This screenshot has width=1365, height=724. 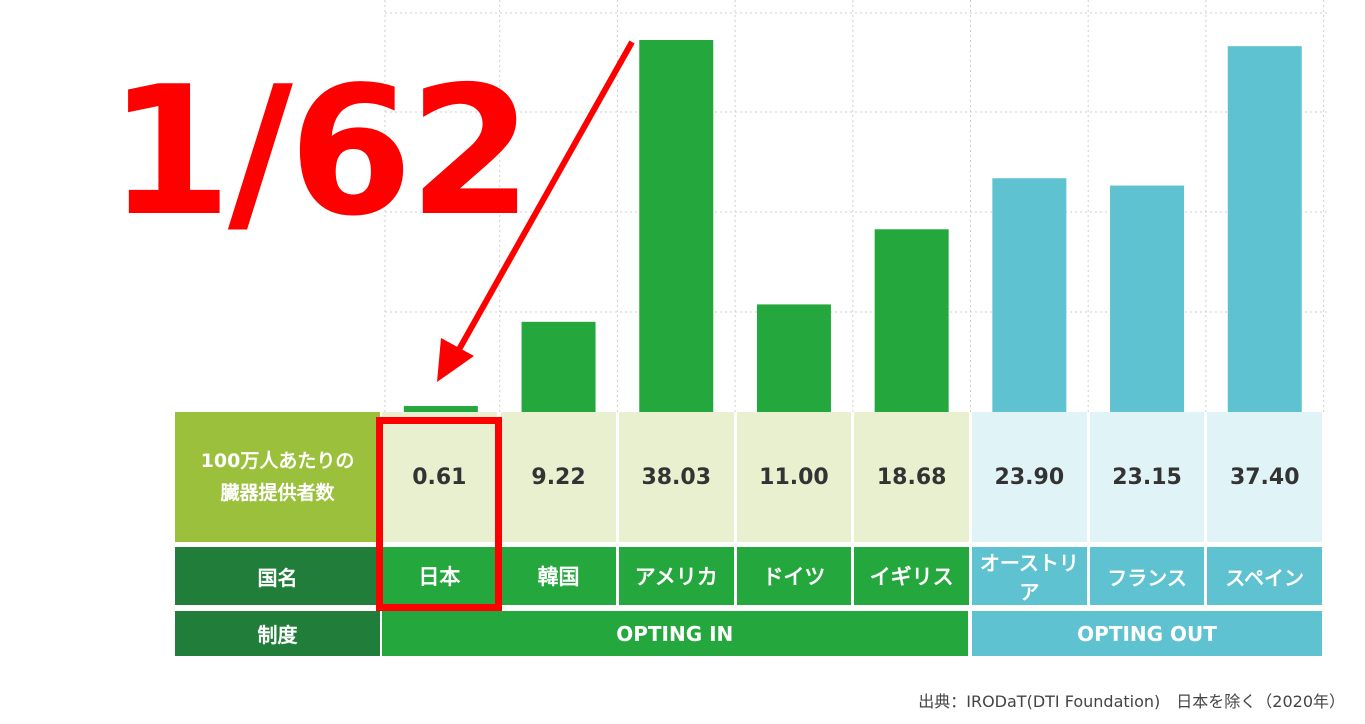 What do you see at coordinates (320, 151) in the screenshot?
I see `ratio-annotation: 1/62` at bounding box center [320, 151].